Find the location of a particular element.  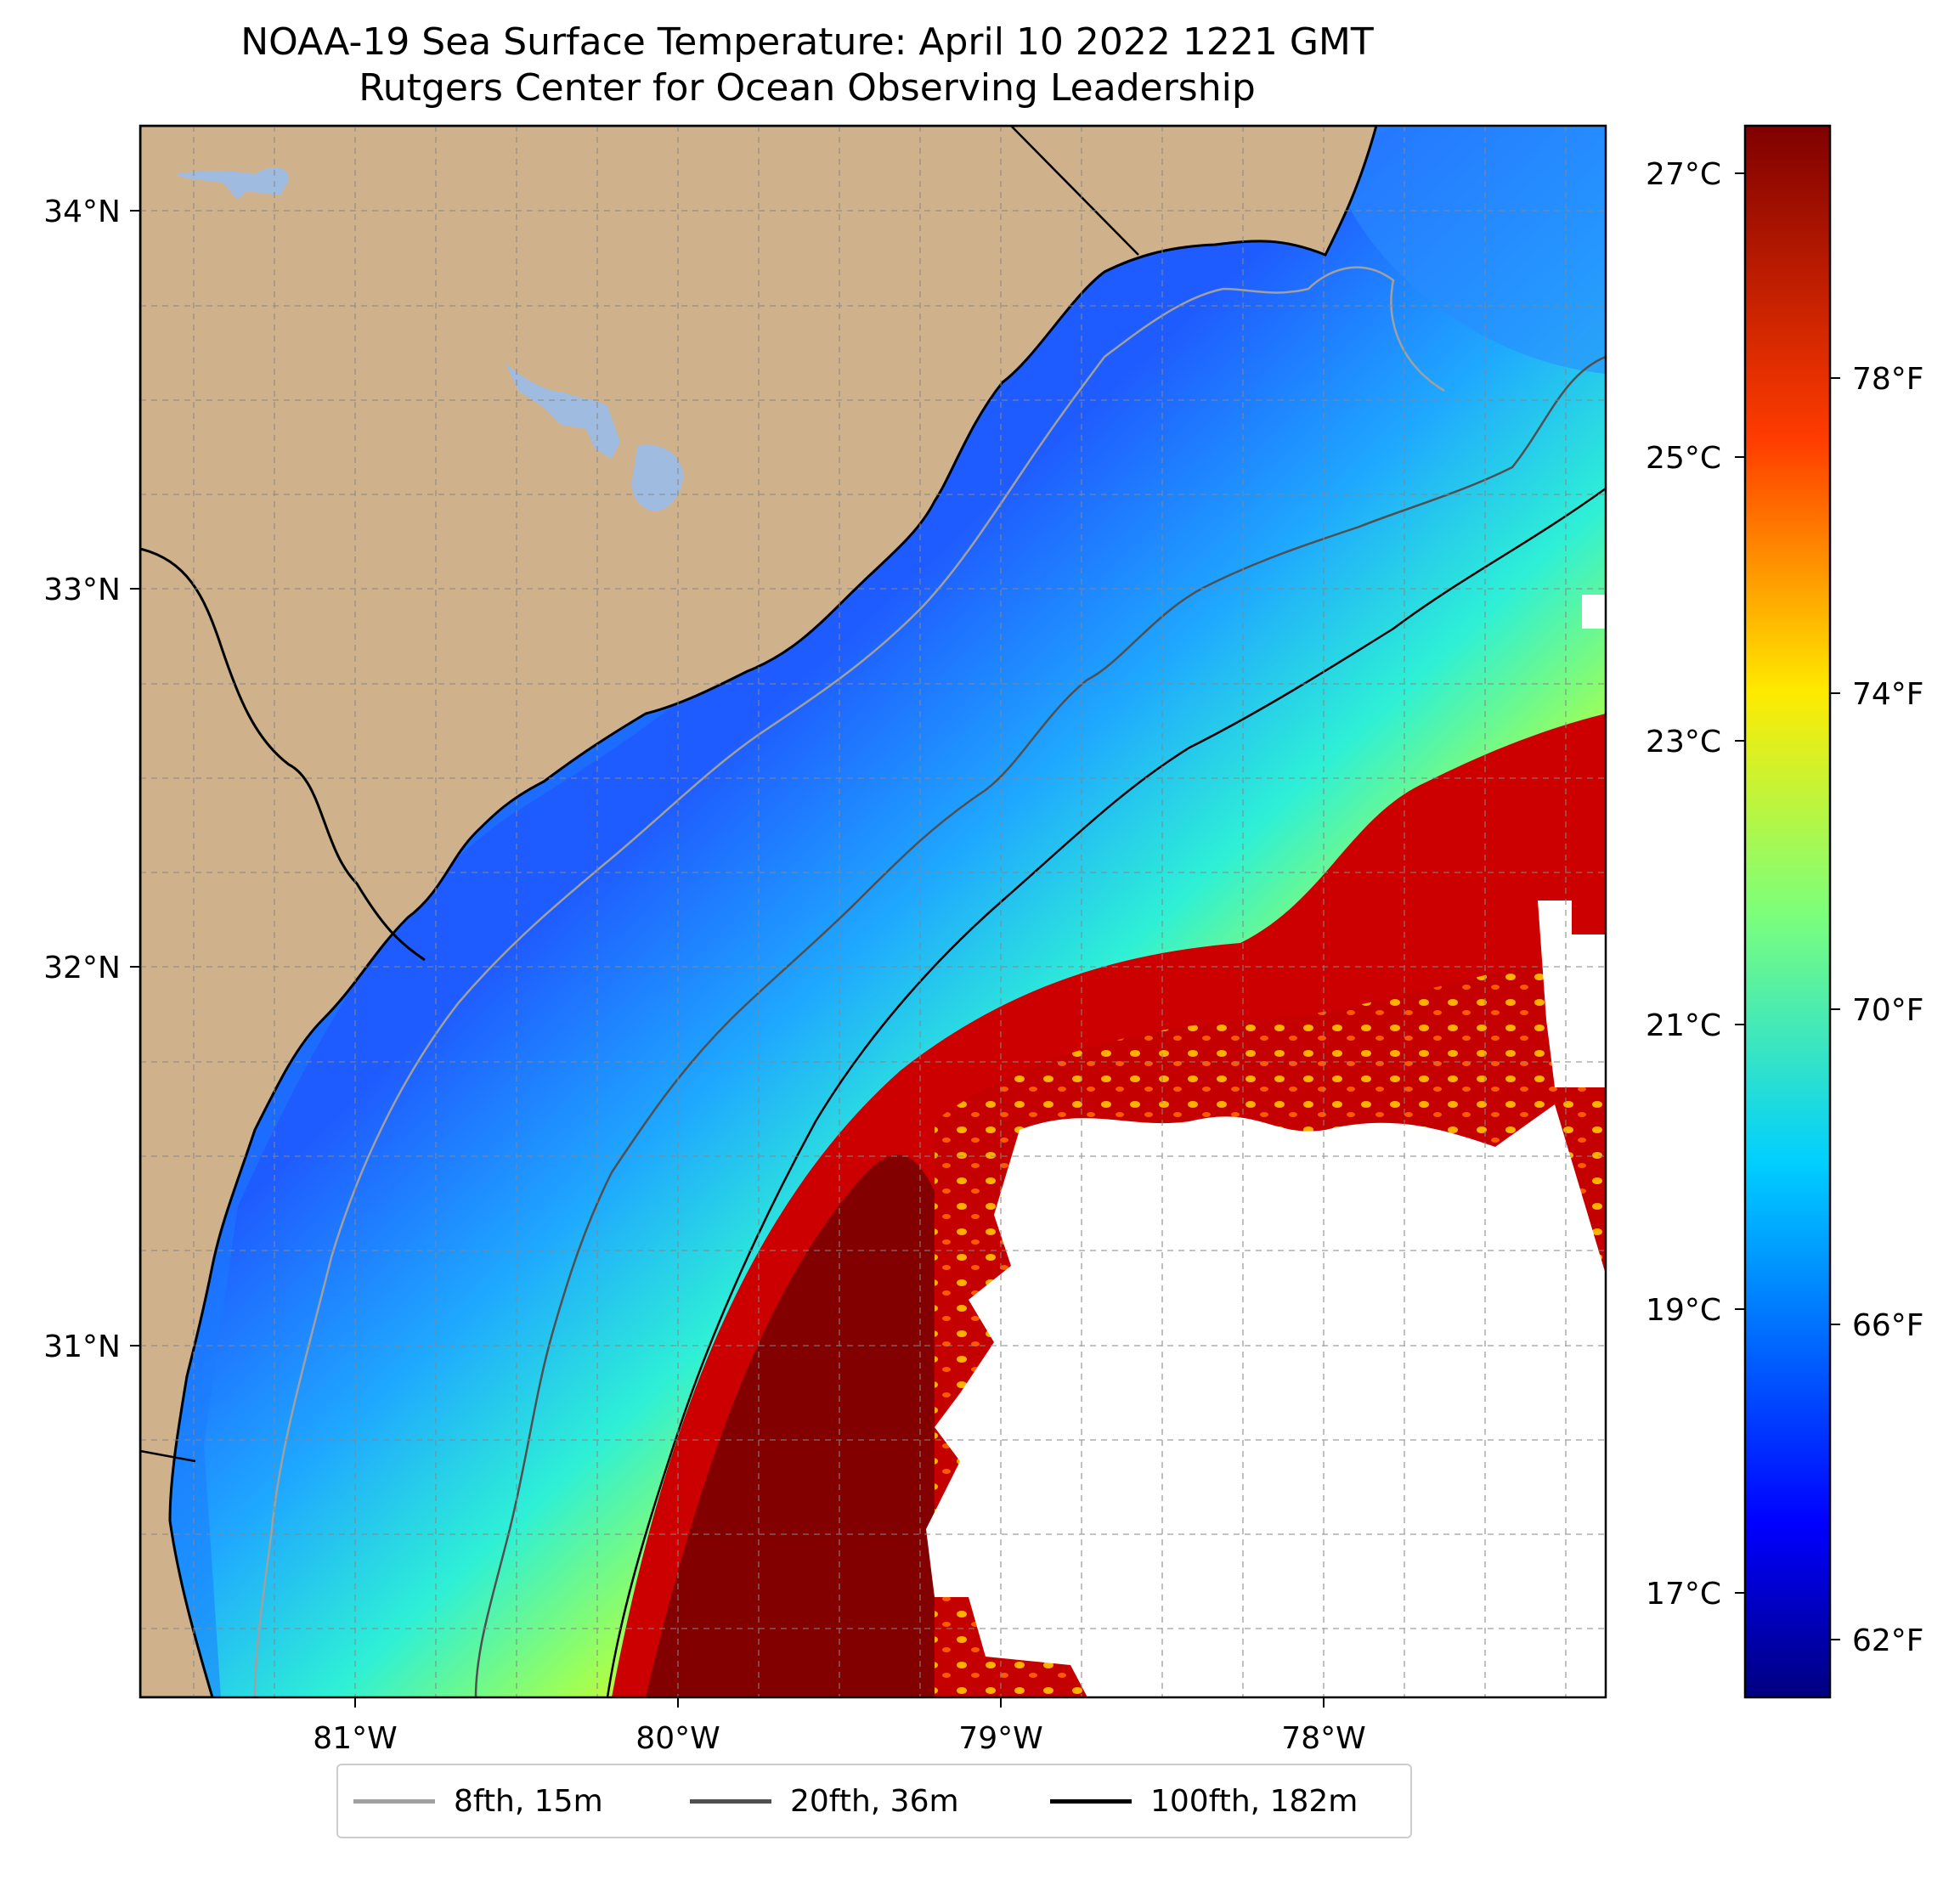

celsius-tick-label: 19°C is located at coordinates (1684, 1311).